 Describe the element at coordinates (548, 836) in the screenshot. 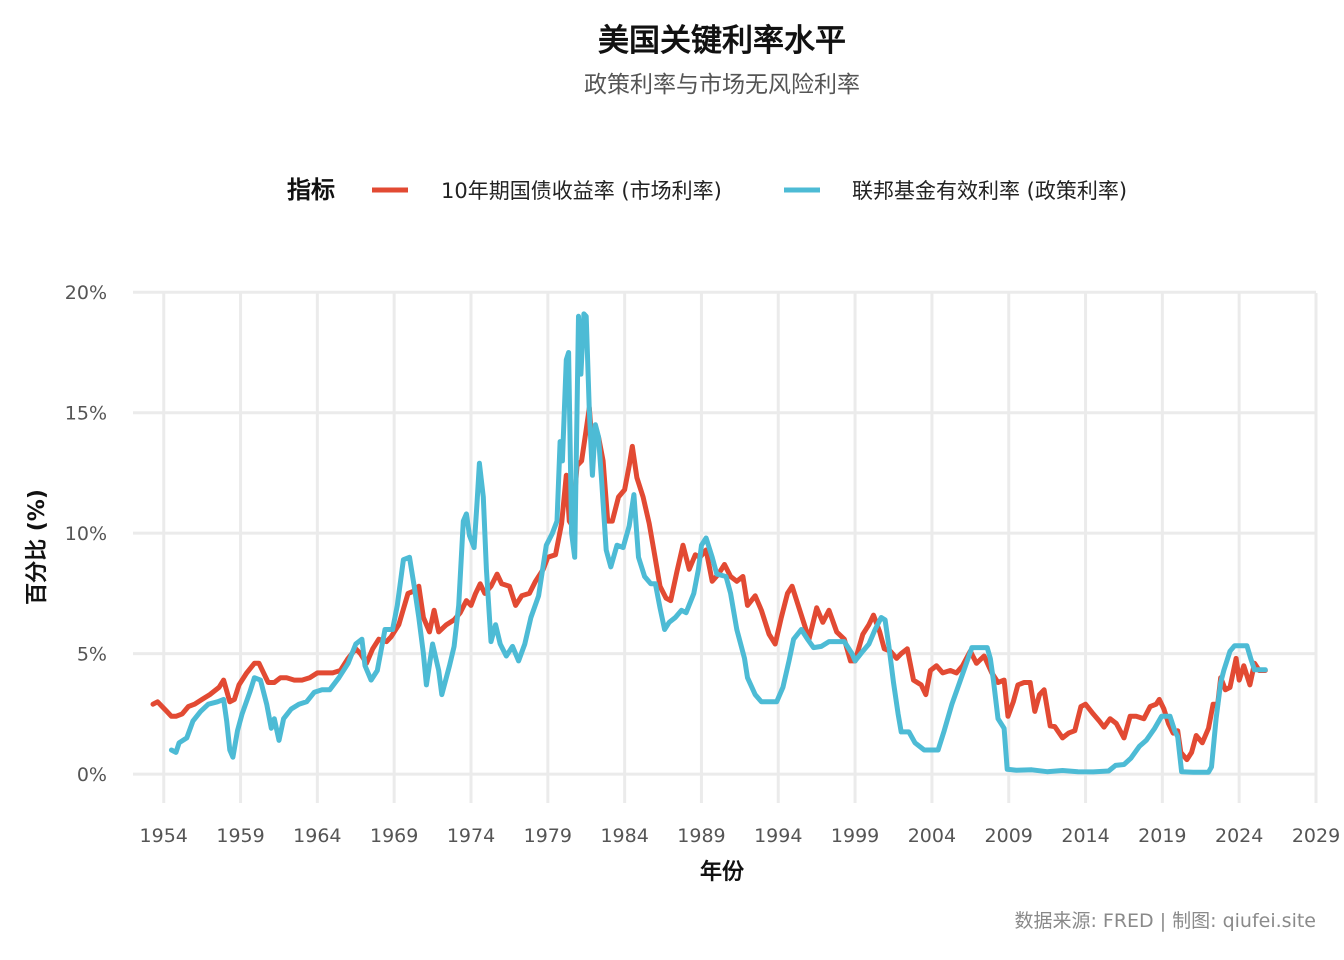

I see `x-tick-label-1979: 1979` at that location.